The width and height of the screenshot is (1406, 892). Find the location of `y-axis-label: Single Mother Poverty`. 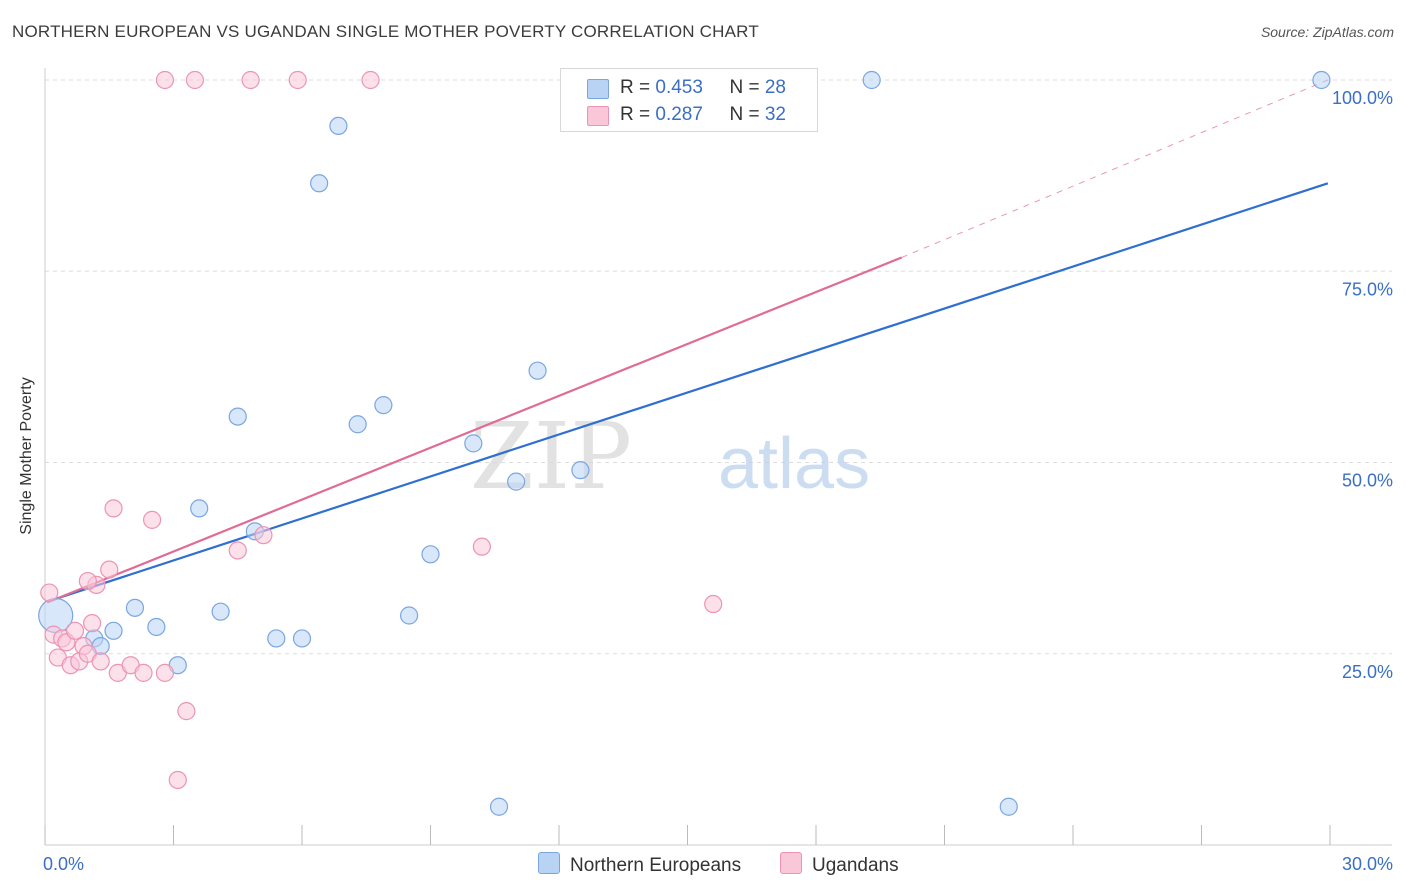

y-axis-label: Single Mother Poverty is located at coordinates (26, 456).